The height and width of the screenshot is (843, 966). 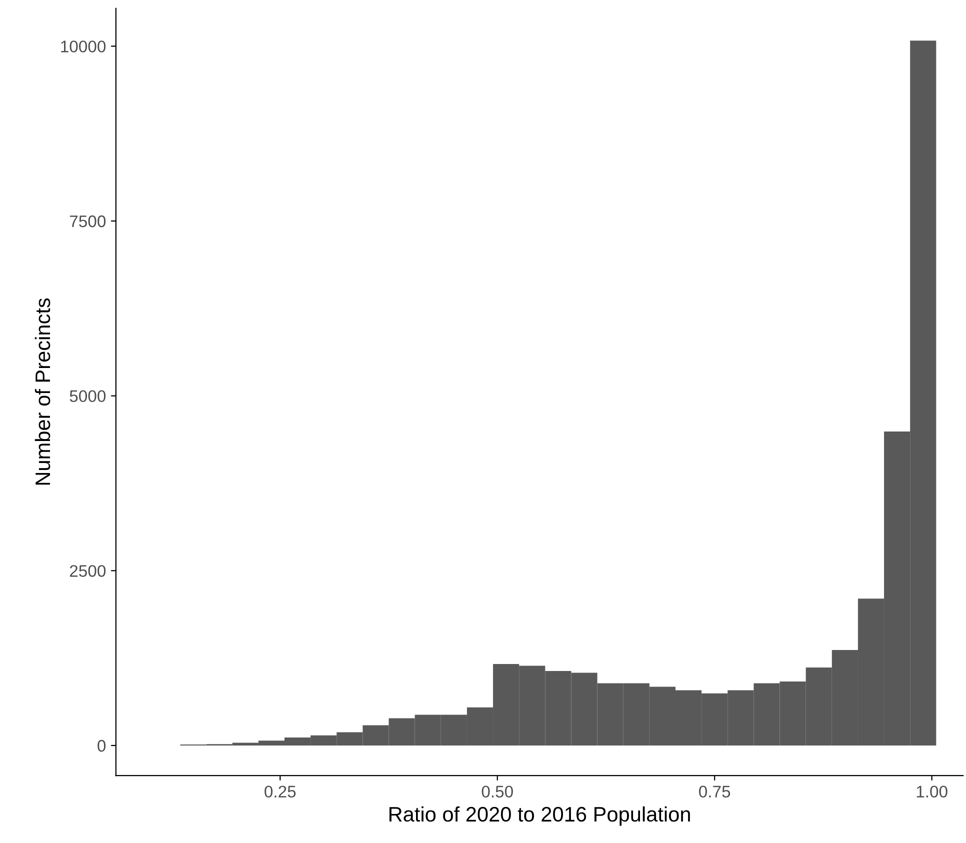 What do you see at coordinates (88, 221) in the screenshot?
I see `y-tick-label: 7500` at bounding box center [88, 221].